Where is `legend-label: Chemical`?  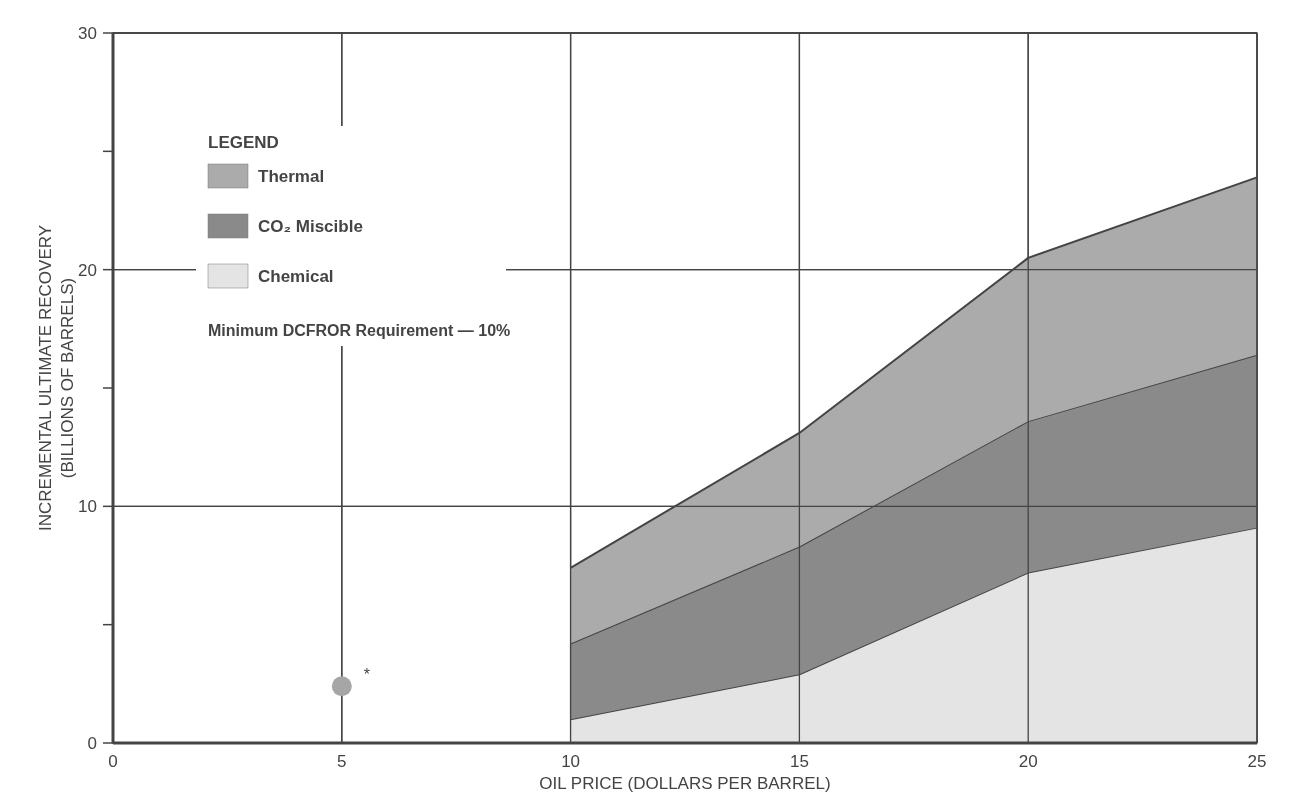
legend-label: Chemical is located at coordinates (296, 276).